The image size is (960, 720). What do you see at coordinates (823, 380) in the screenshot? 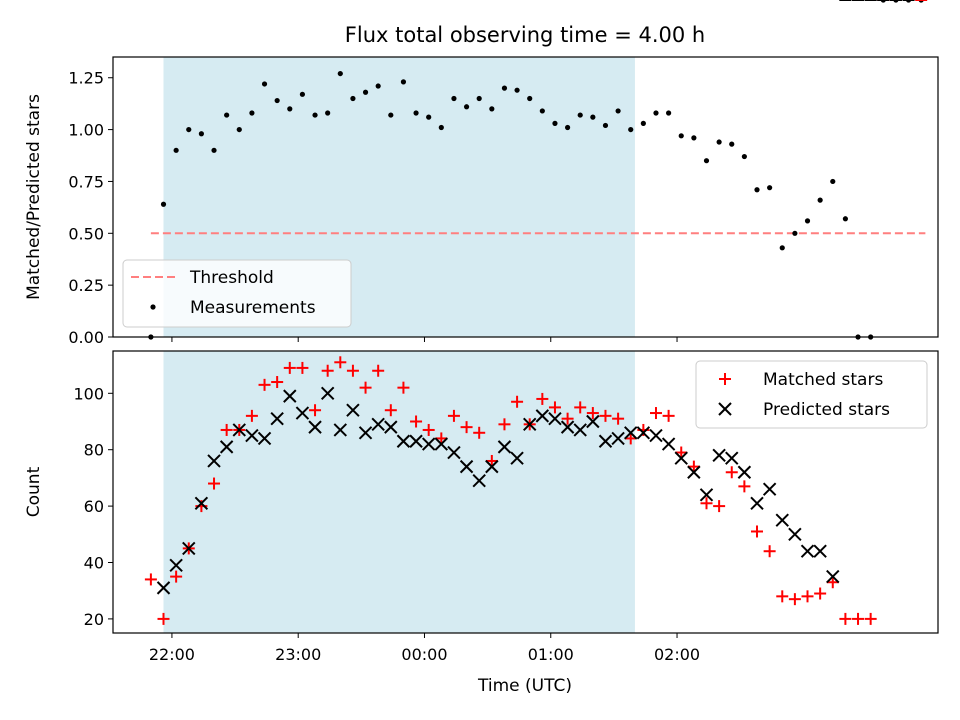
I see `legend-matched-label: Matched stars` at bounding box center [823, 380].